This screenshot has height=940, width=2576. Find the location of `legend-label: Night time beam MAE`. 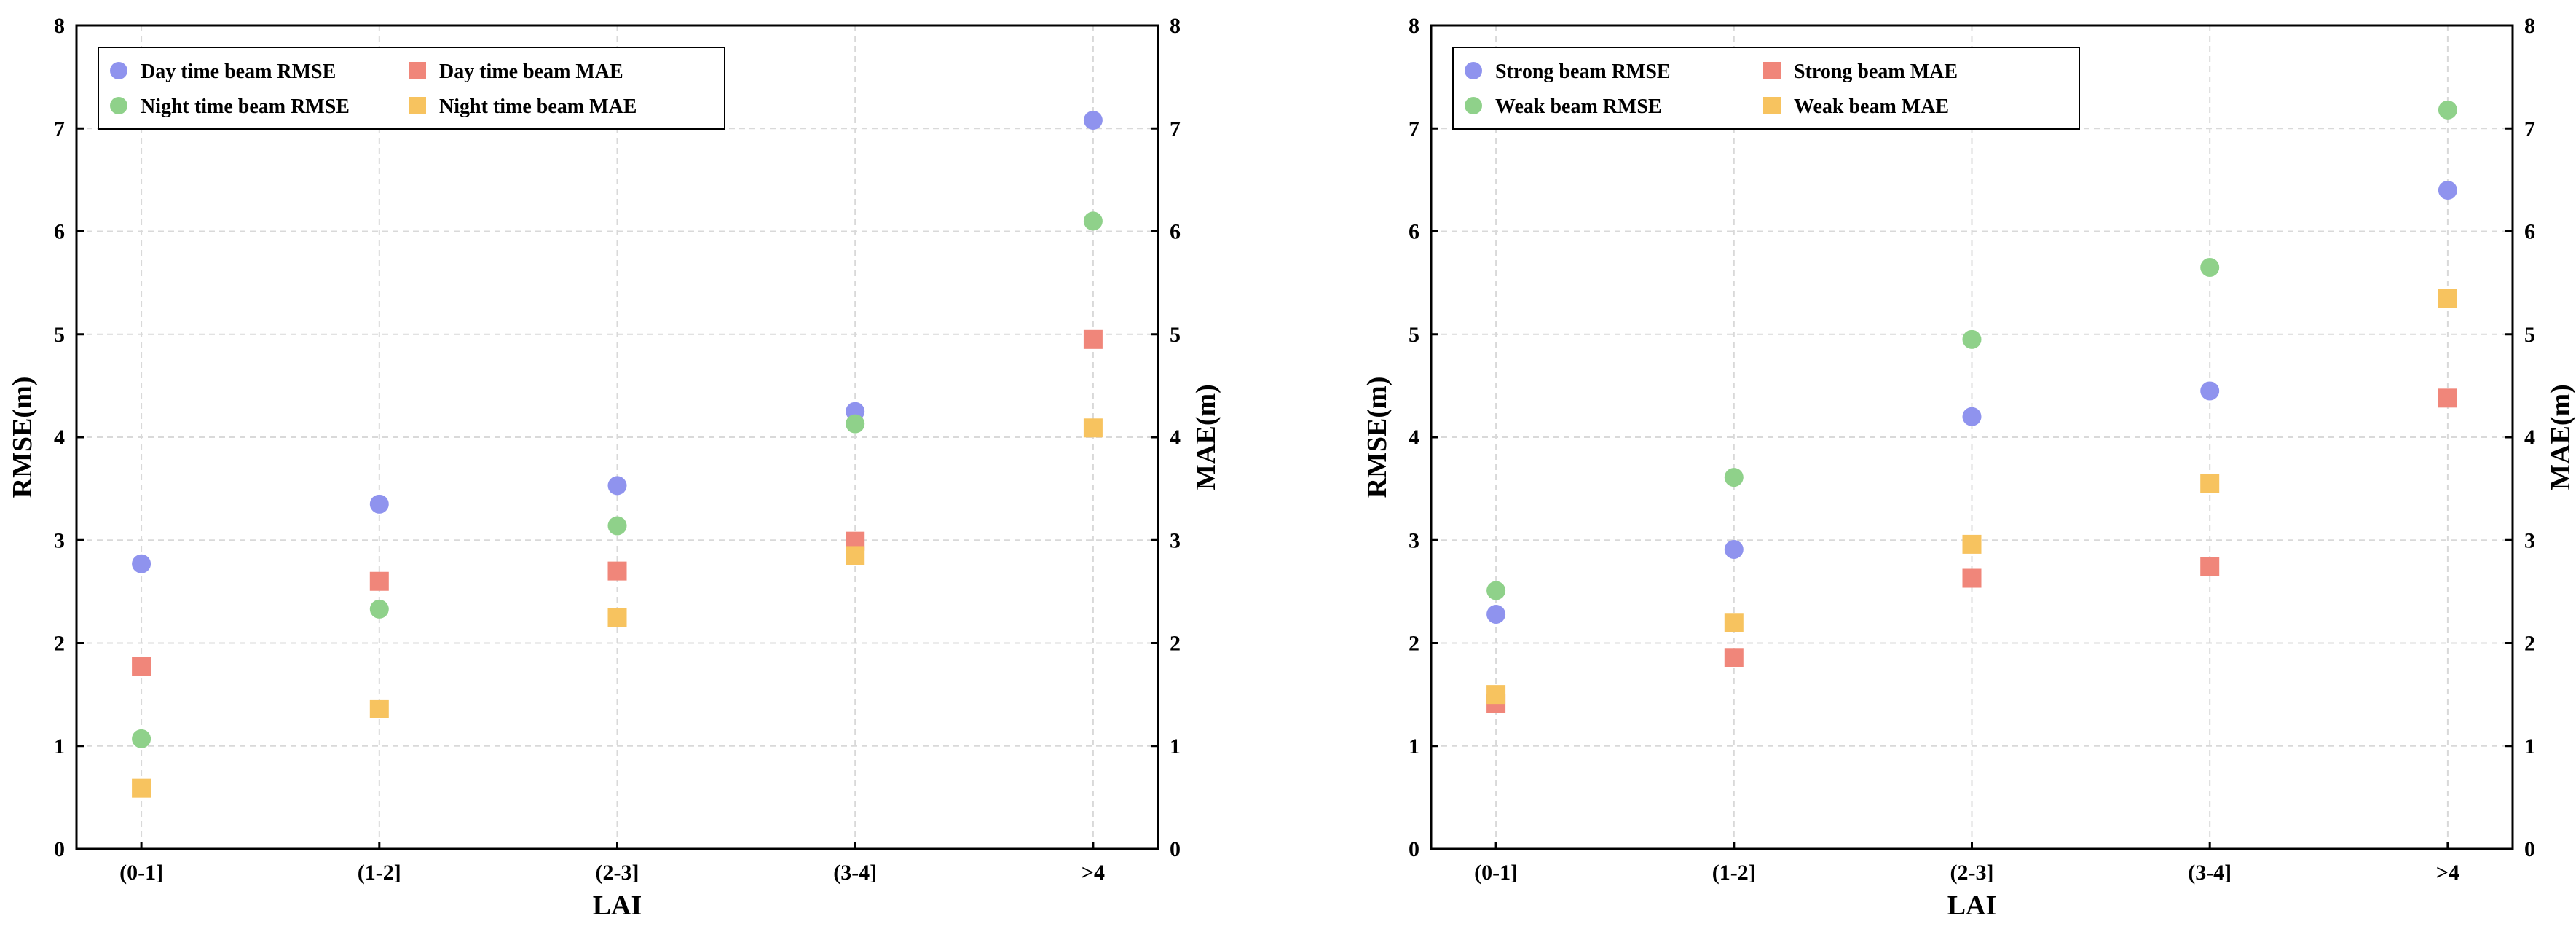

legend-label: Night time beam MAE is located at coordinates (538, 106).